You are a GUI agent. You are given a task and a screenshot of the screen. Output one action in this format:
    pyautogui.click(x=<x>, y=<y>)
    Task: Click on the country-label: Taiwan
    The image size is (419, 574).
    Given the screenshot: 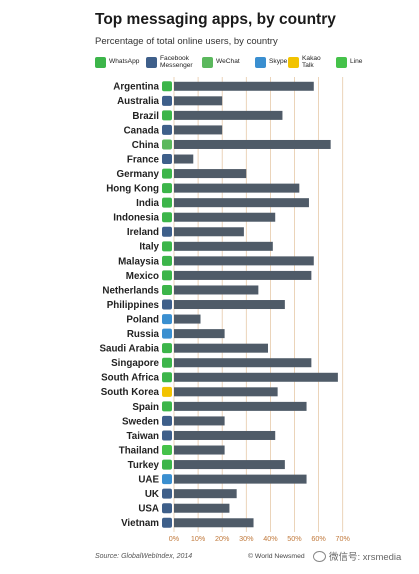 What is the action you would take?
    pyautogui.click(x=143, y=436)
    